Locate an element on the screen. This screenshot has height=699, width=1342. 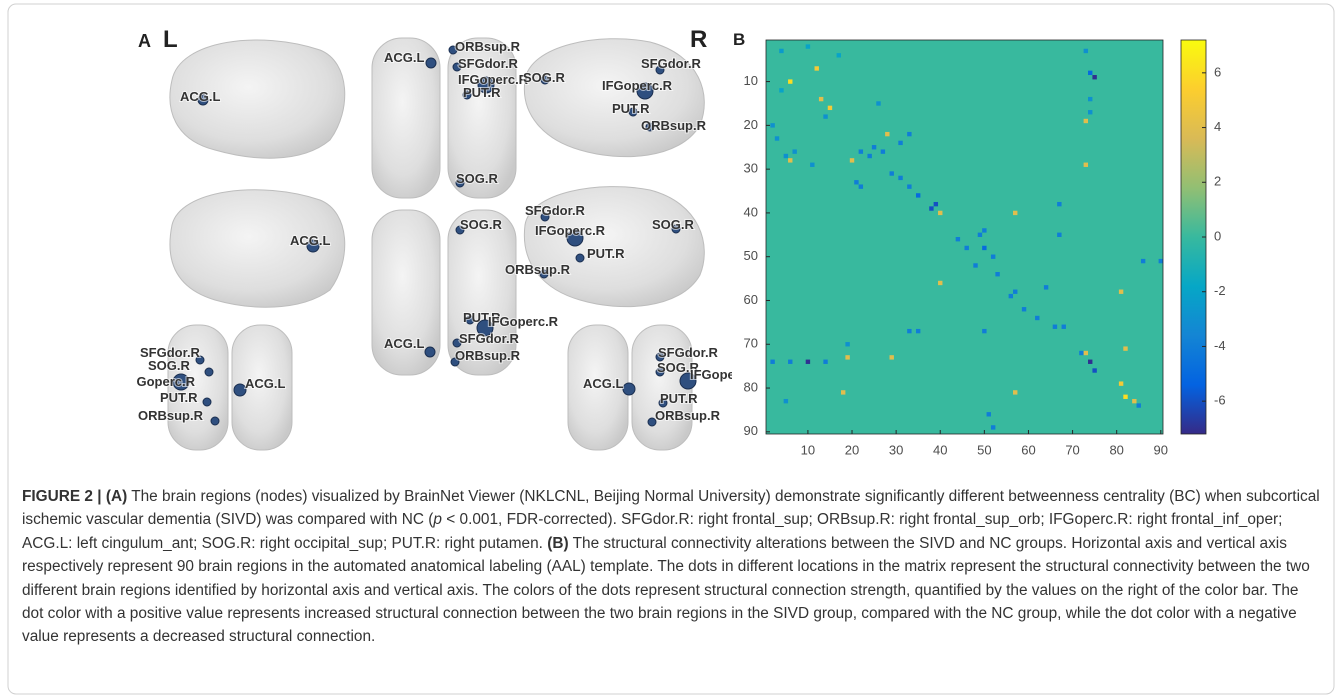
colorbar-tick-label: 6 is located at coordinates (1217, 71).